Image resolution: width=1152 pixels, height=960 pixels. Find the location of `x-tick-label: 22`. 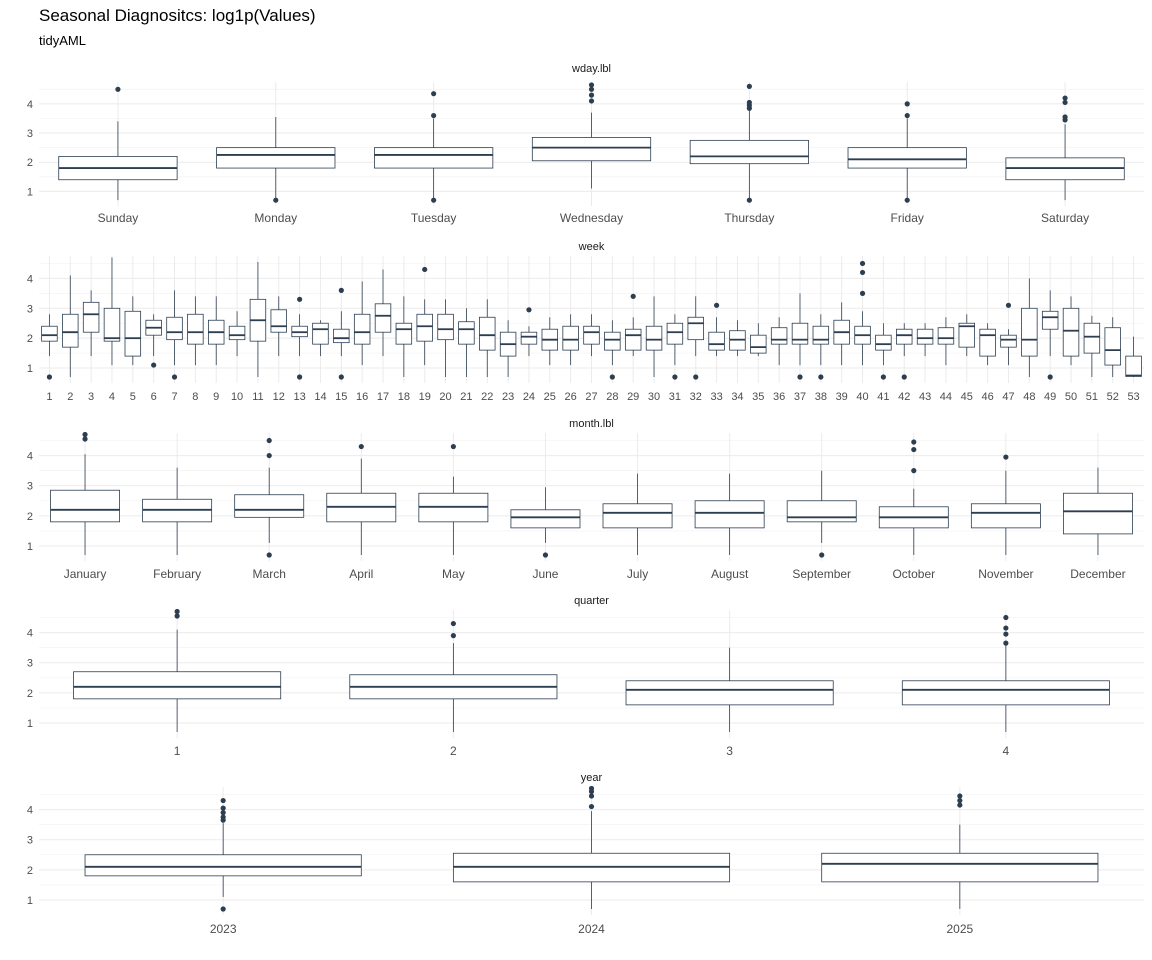

x-tick-label: 22 is located at coordinates (487, 397).